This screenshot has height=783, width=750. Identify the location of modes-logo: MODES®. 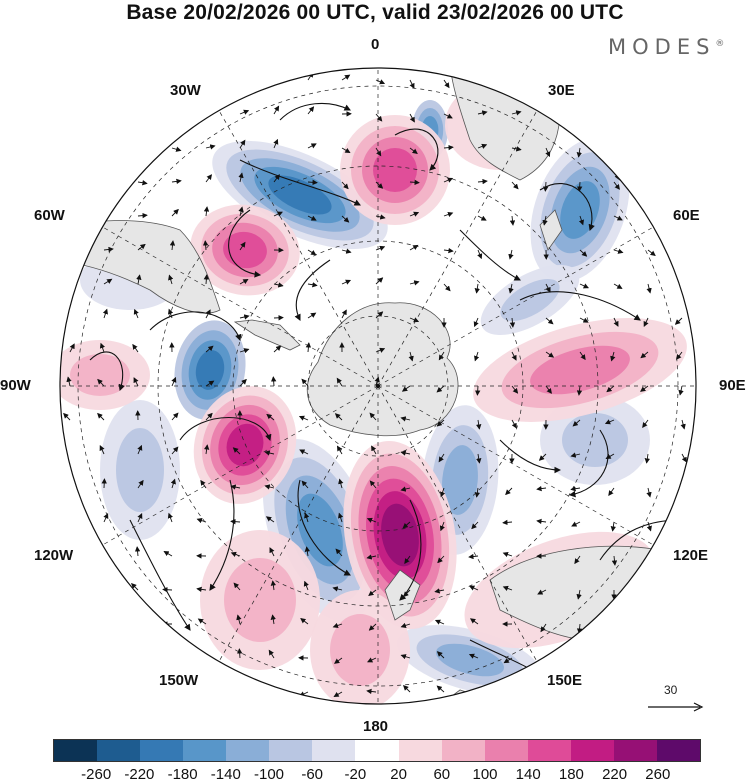
(666, 47).